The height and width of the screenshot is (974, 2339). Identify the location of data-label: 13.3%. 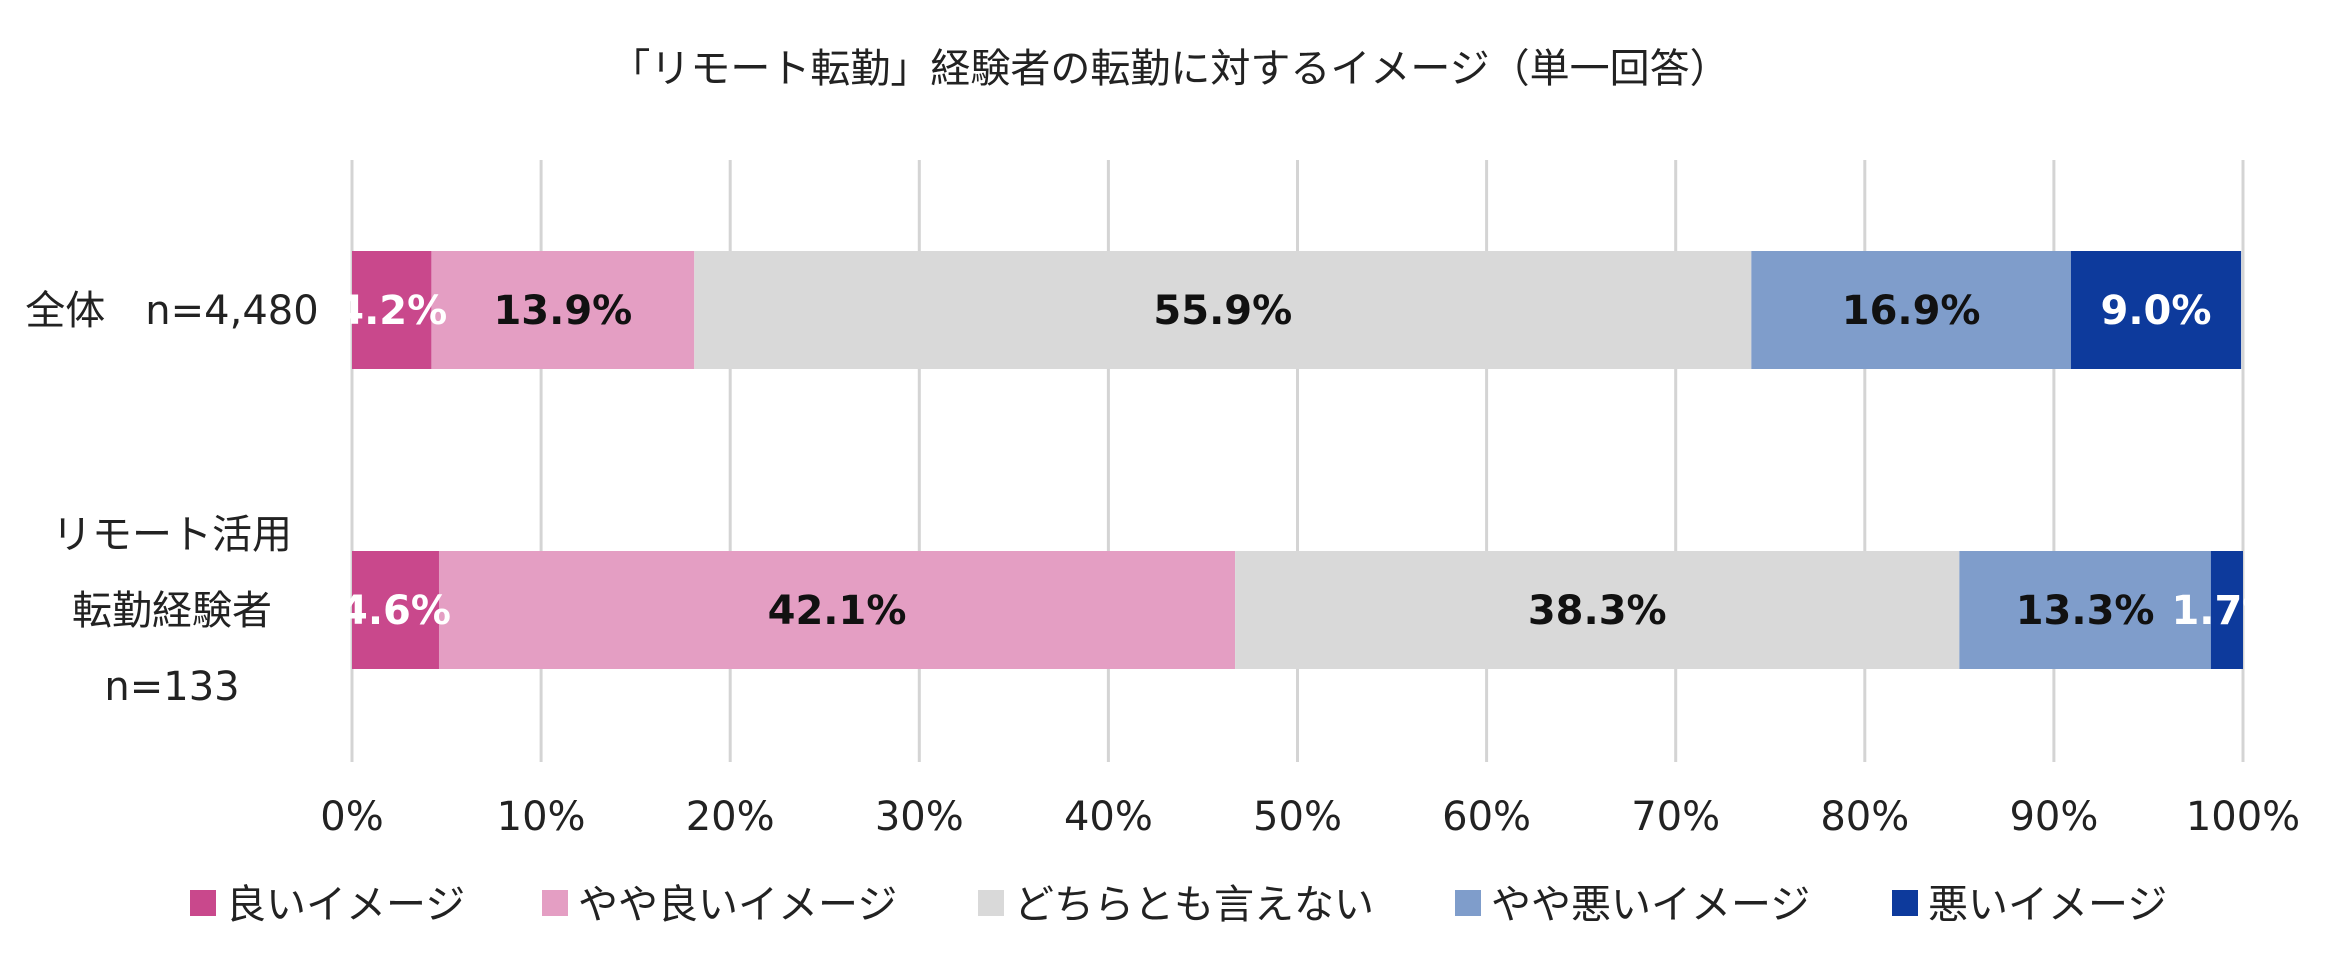
(2085, 611).